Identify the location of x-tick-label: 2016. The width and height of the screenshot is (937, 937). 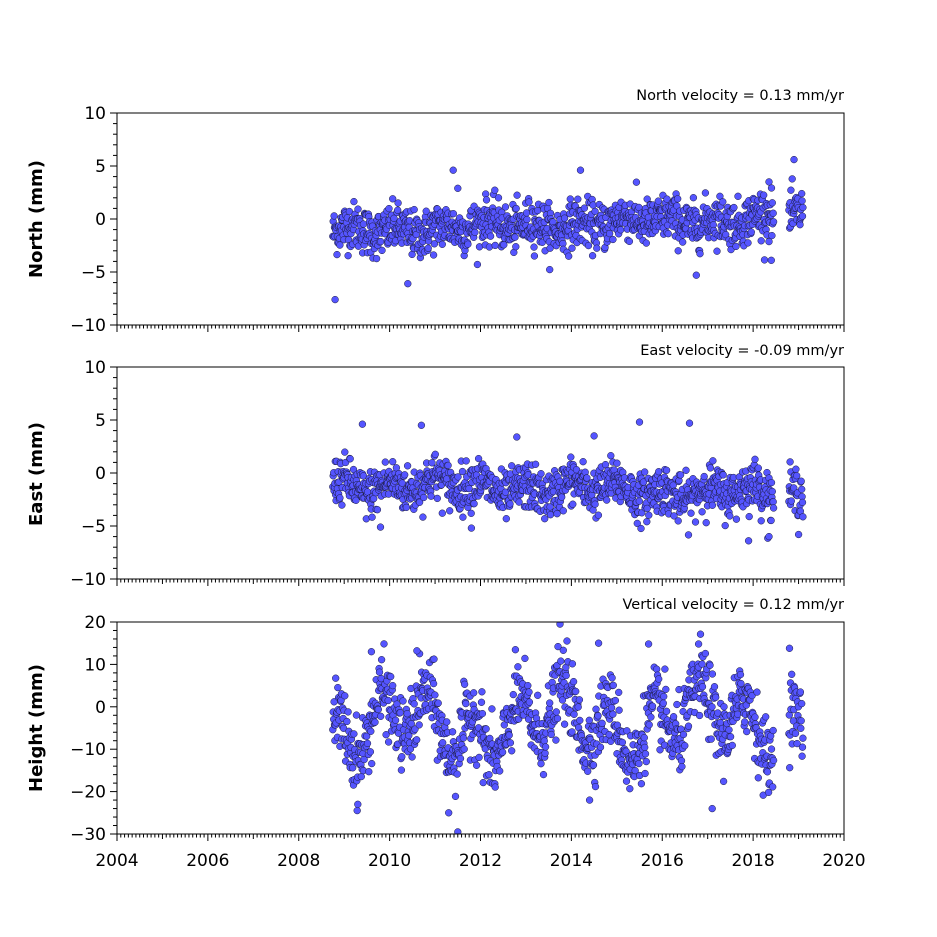
(662, 861).